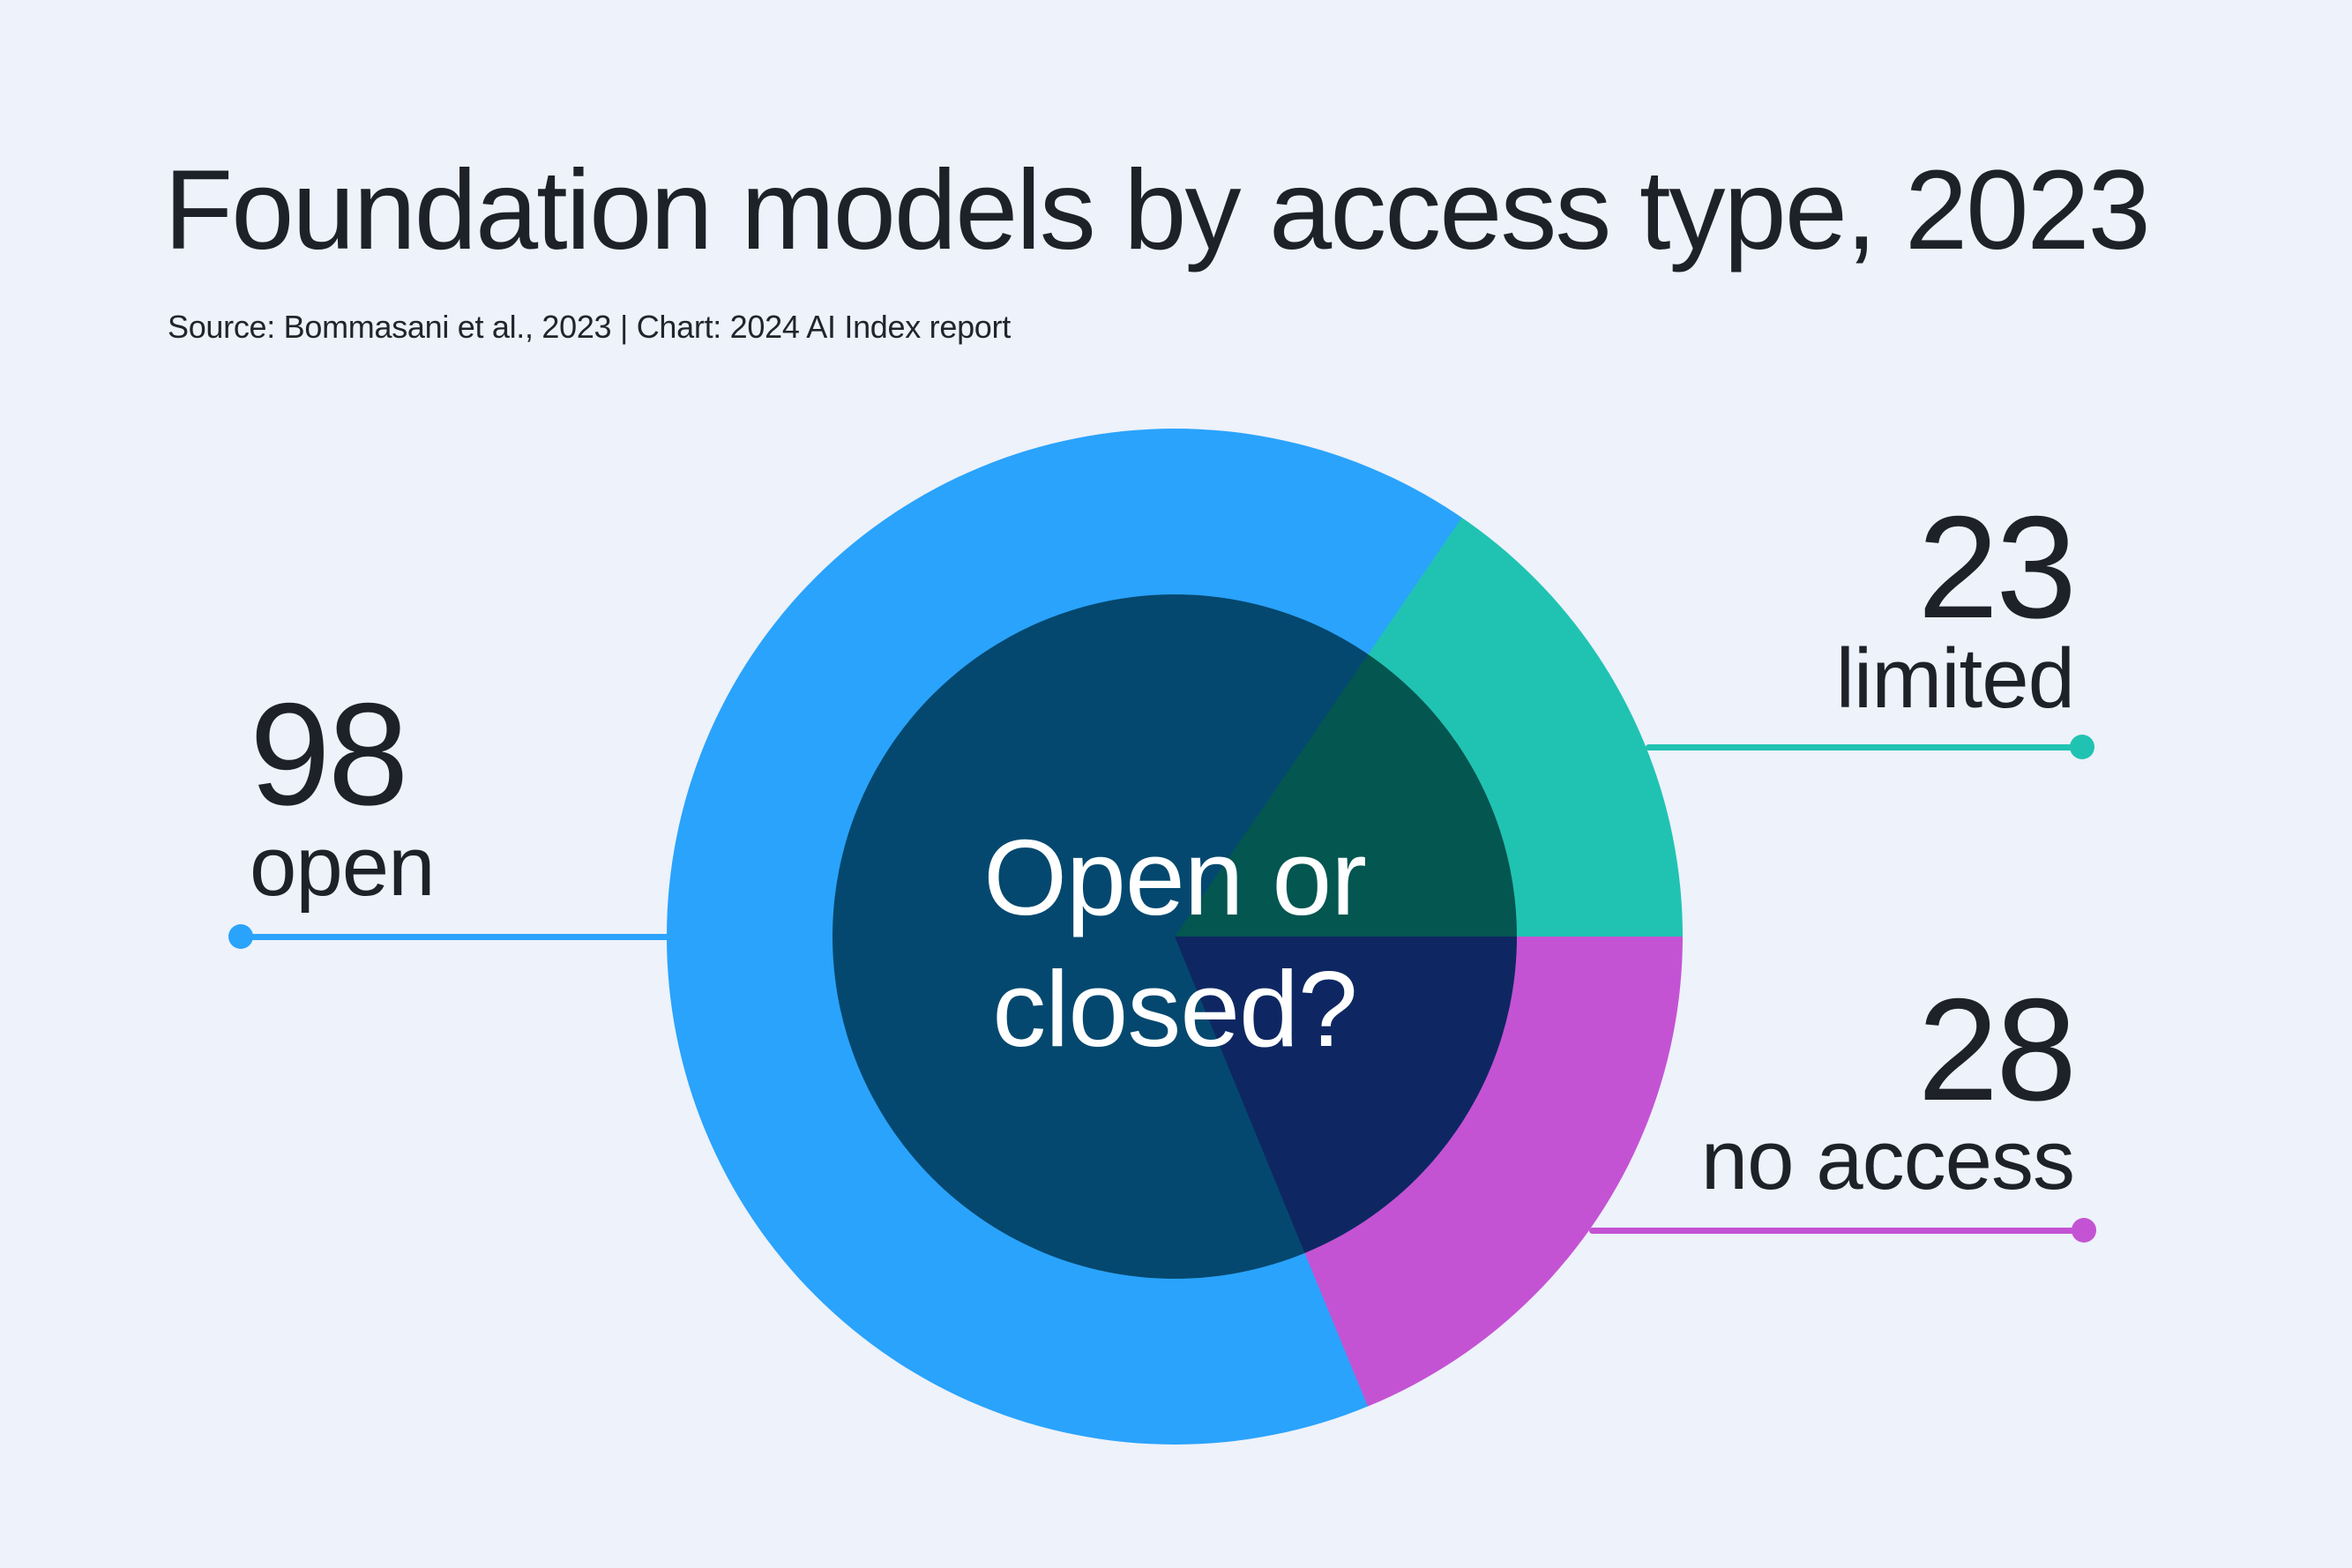 The image size is (2352, 1568). I want to click on callout-limited-value: 23, so click(1997, 567).